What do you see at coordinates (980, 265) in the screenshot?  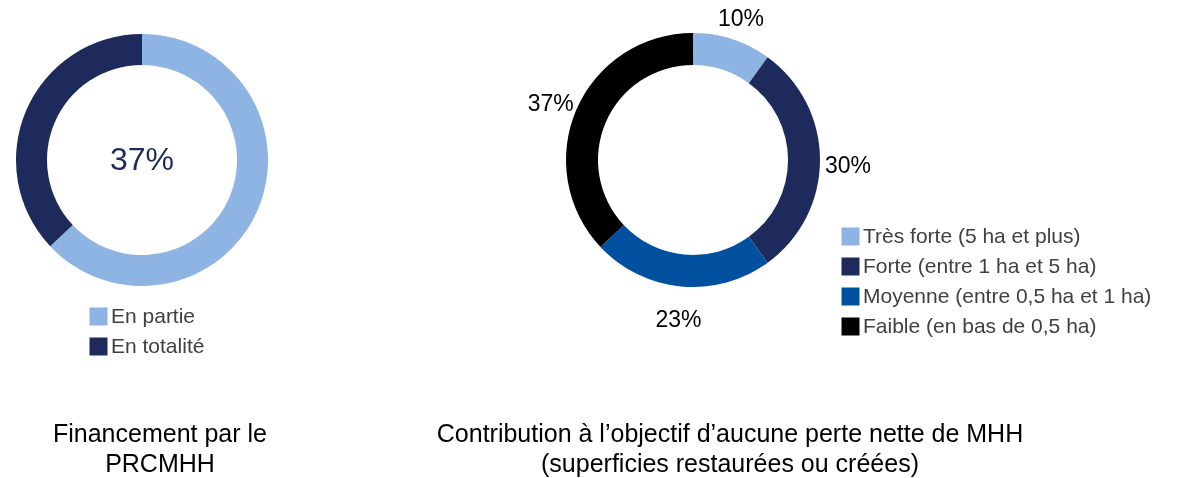 I see `legend-label: Forte (entre 1 ha et 5 ha)` at bounding box center [980, 265].